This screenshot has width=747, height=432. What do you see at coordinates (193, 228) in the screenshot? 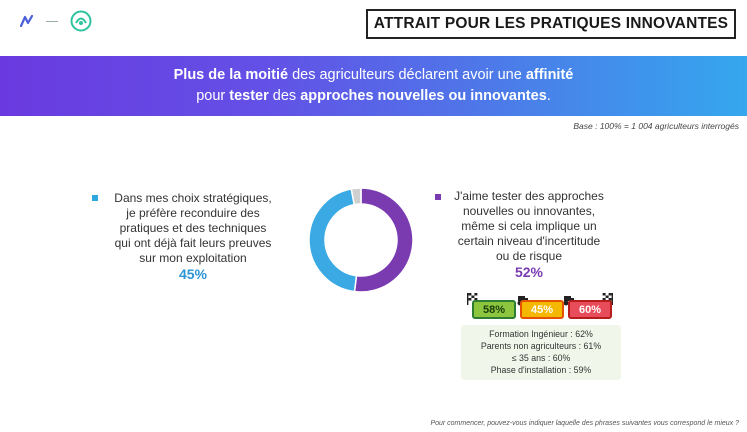
I see `answer-line: pratiques et des techniques` at bounding box center [193, 228].